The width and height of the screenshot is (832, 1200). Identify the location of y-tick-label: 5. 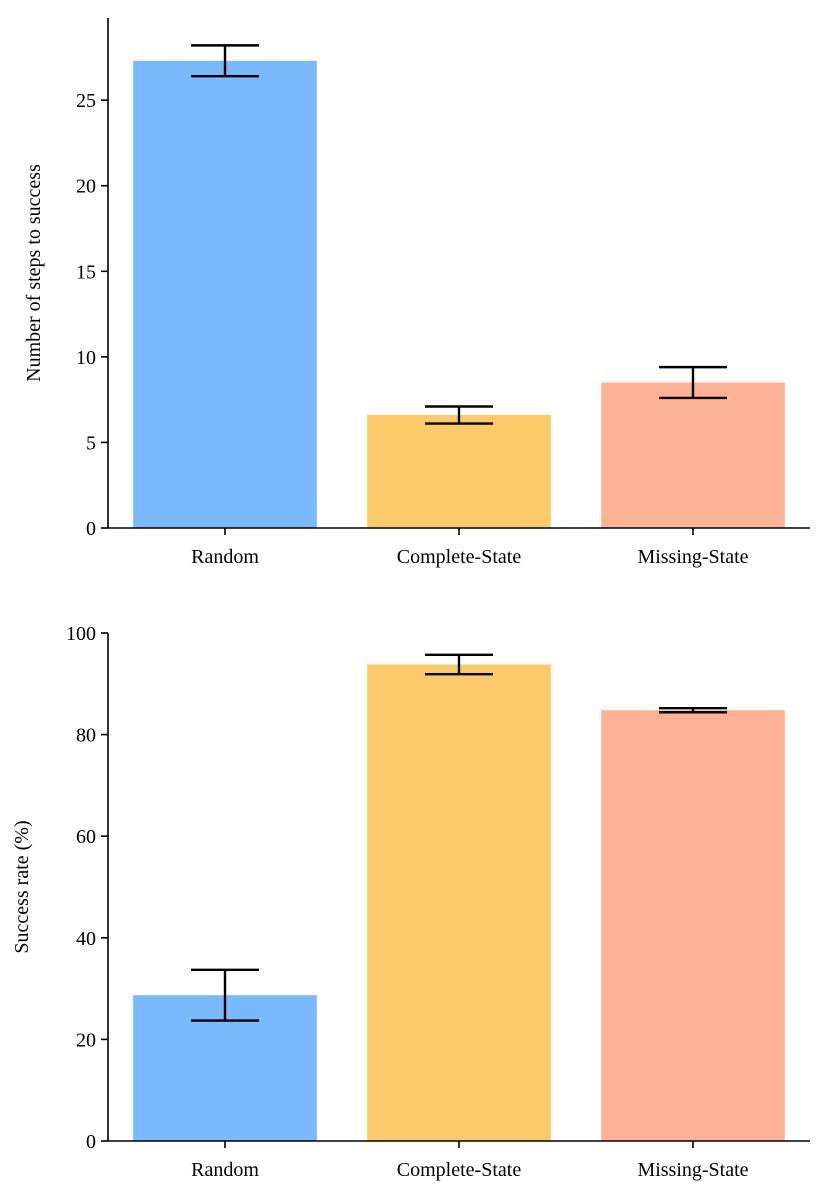
(91, 443).